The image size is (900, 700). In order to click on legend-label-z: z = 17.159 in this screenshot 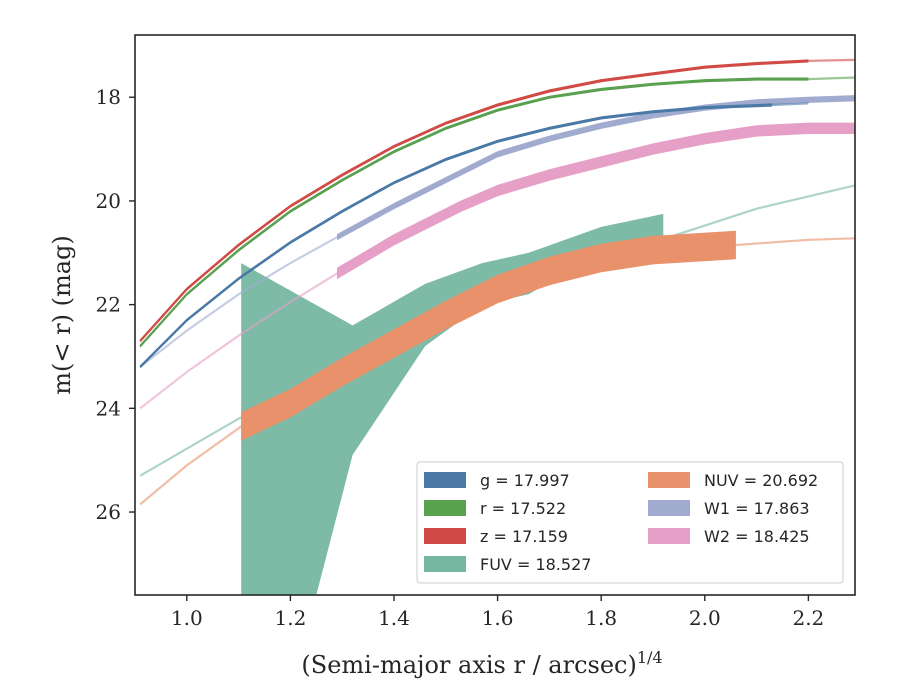, I will do `click(524, 536)`.